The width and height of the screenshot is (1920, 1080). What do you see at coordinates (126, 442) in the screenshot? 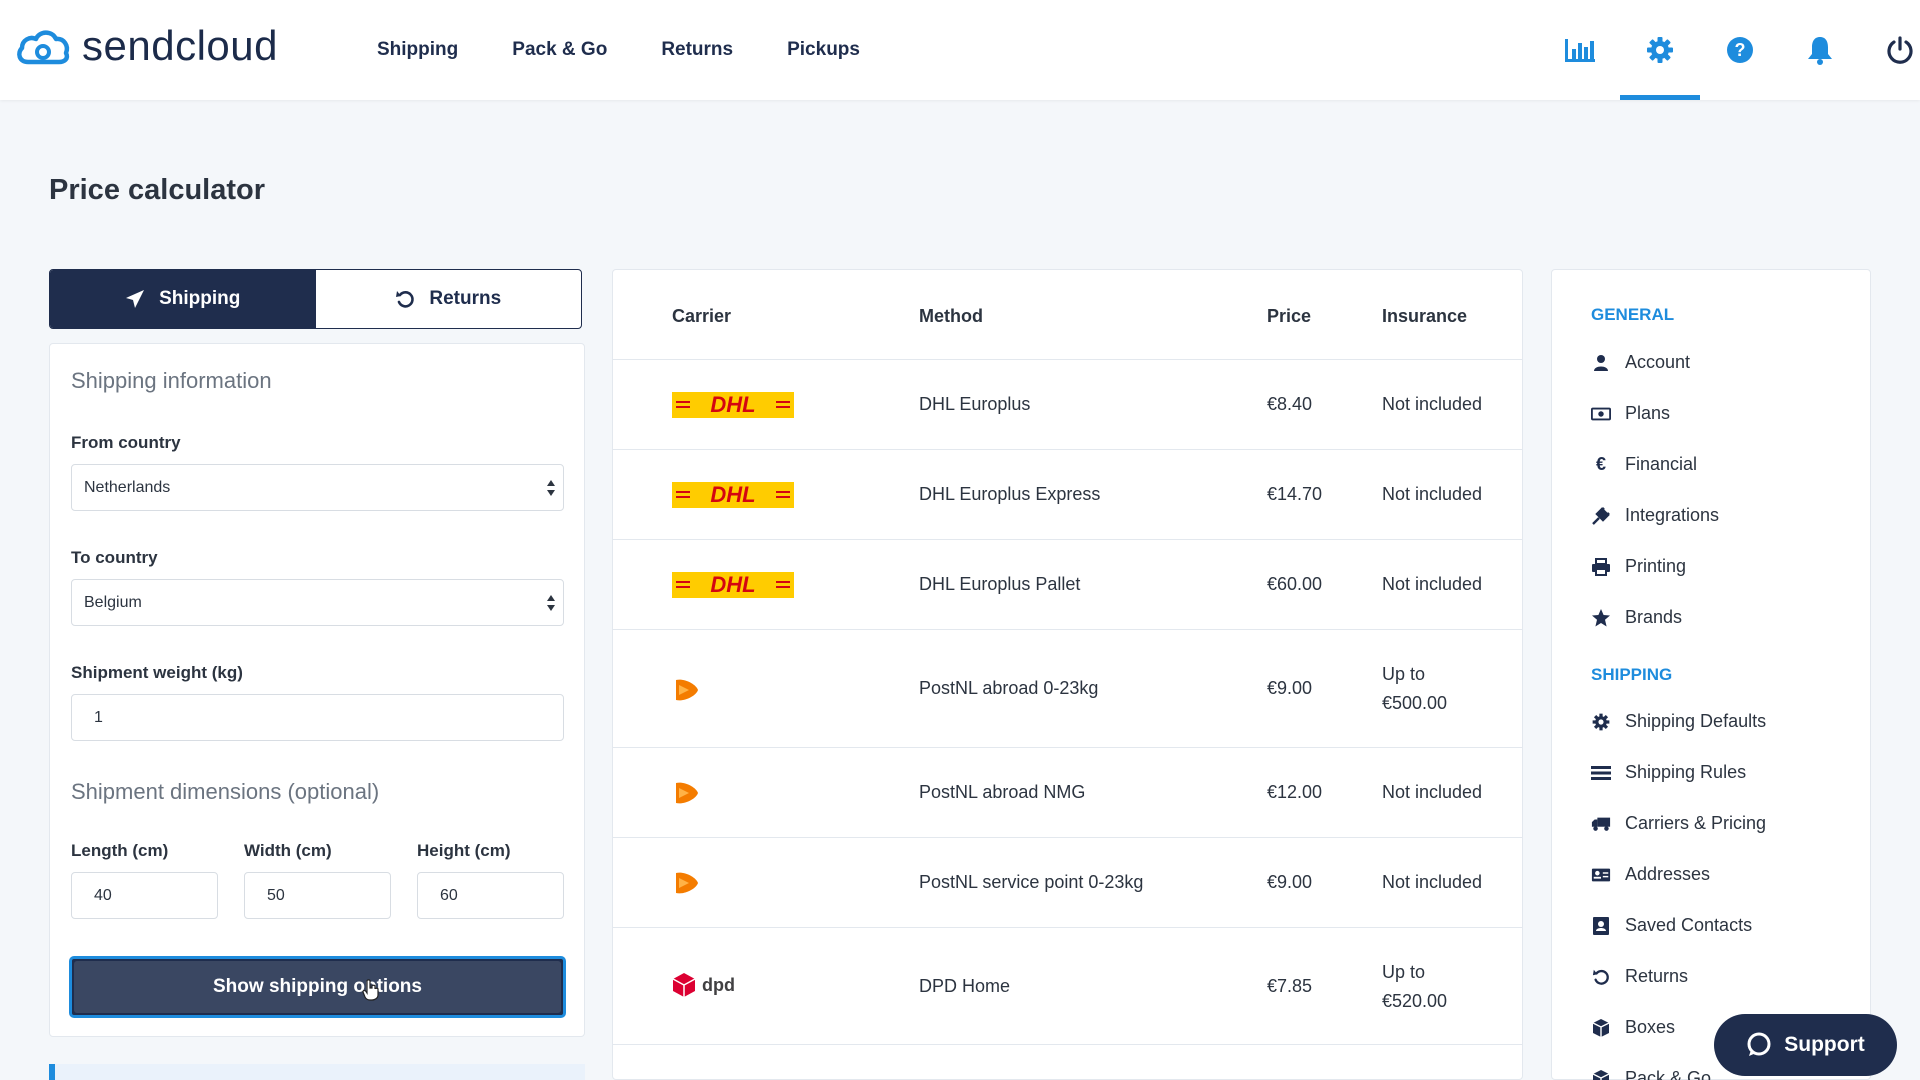
I see `from-country-label: From country` at bounding box center [126, 442].